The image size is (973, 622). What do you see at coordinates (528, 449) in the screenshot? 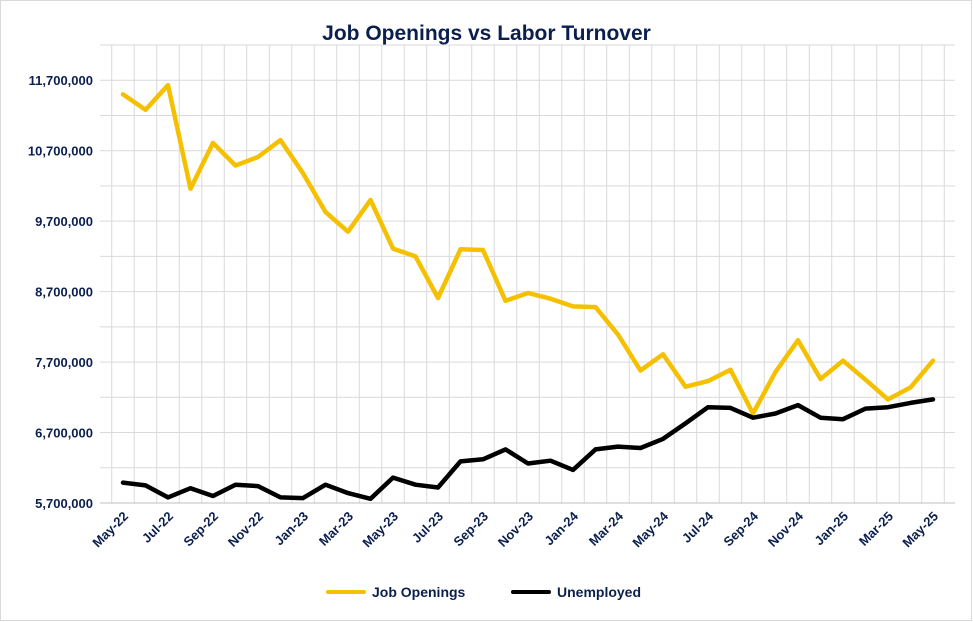
I see `series-line-unemployed` at bounding box center [528, 449].